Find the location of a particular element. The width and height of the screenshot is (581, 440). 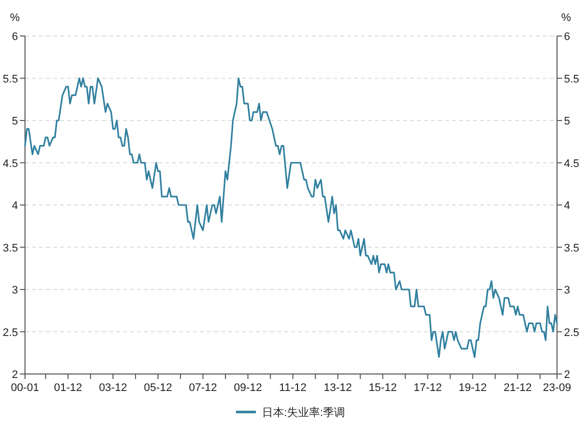

legend-label: 日本:失业率:季调 is located at coordinates (304, 412).